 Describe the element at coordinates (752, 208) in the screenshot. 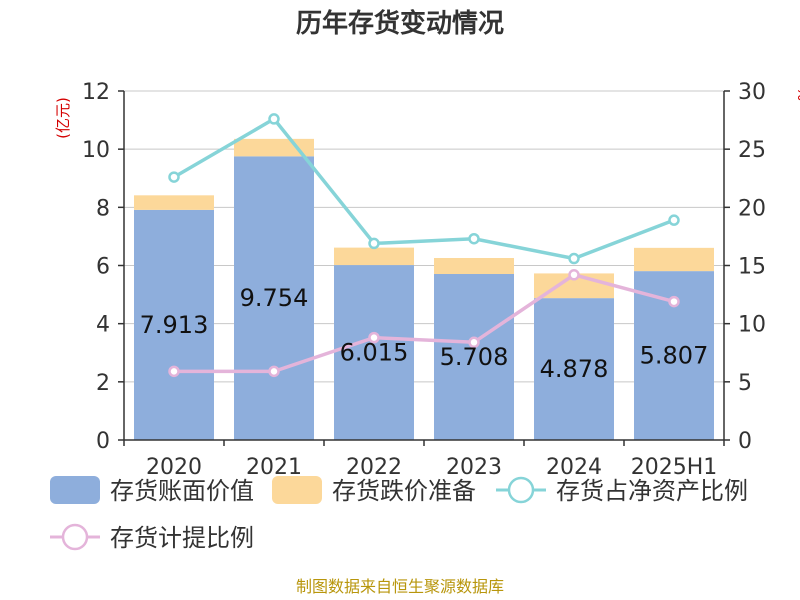

I see `y-right-tick-label: 20` at that location.